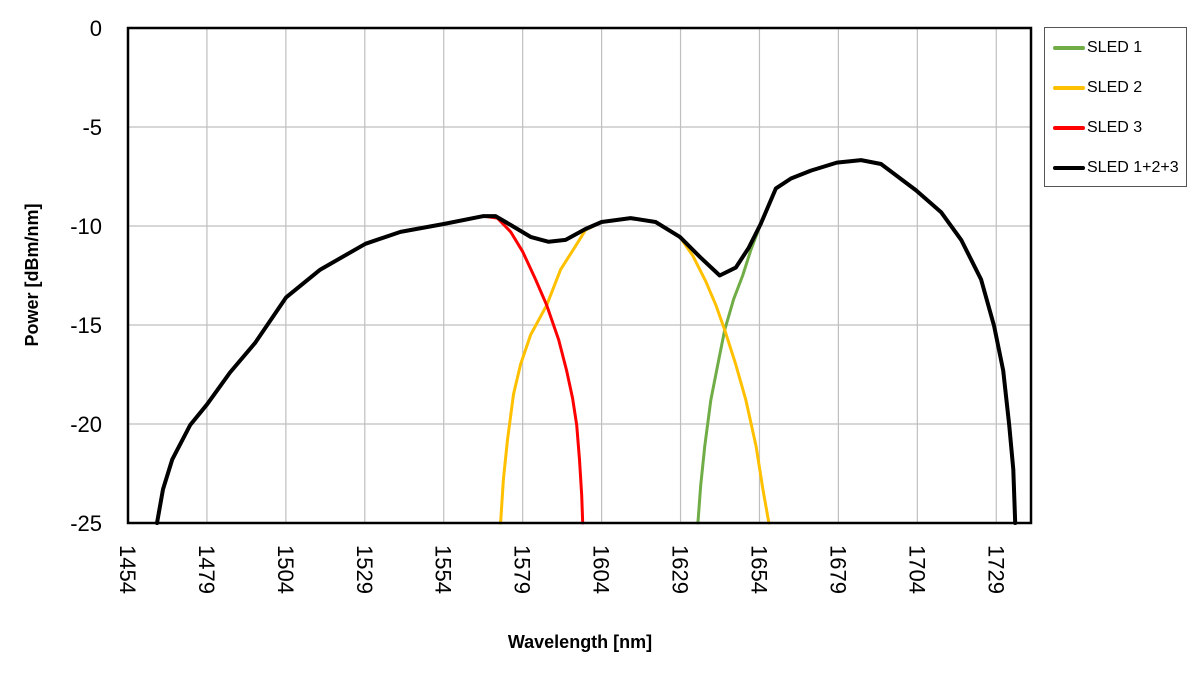 The image size is (1200, 675). What do you see at coordinates (127, 569) in the screenshot?
I see `x-tick-label: 1454` at bounding box center [127, 569].